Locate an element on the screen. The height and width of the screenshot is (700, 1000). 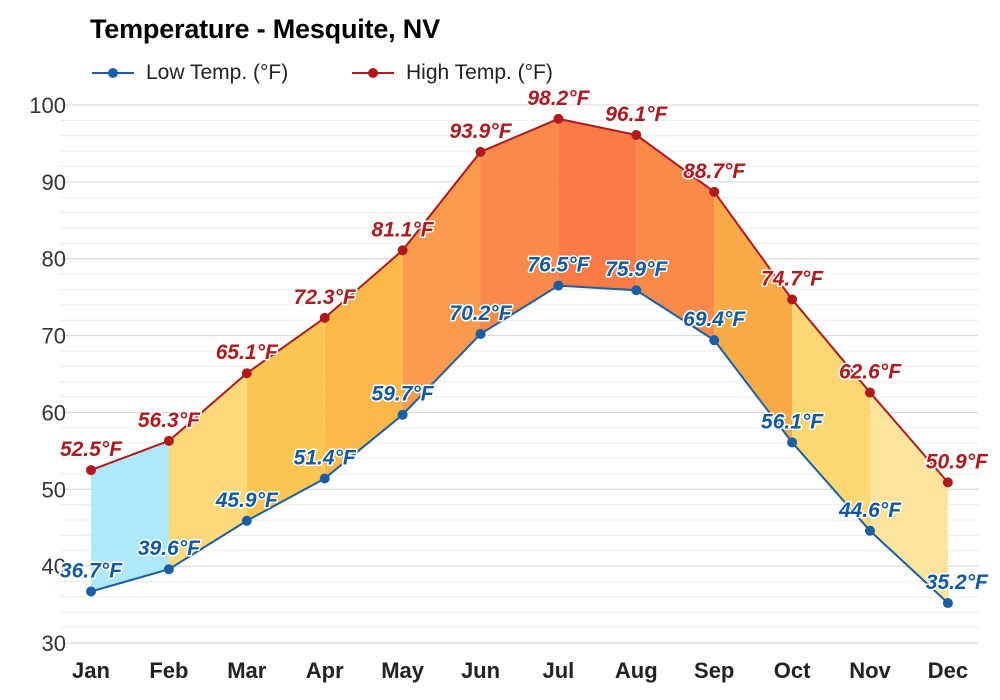
low-point-nov is located at coordinates (870, 530).